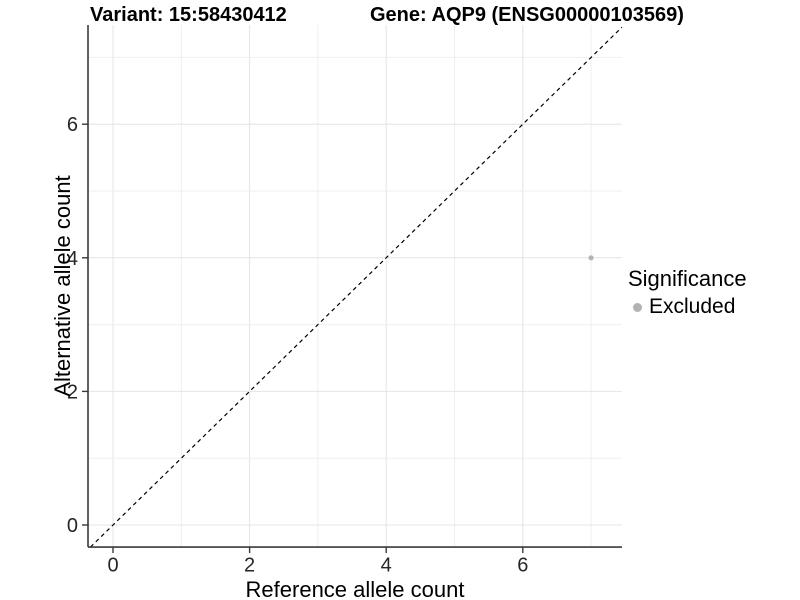 The height and width of the screenshot is (600, 800). I want to click on variant-title: Variant: 15:58430412, so click(188, 15).